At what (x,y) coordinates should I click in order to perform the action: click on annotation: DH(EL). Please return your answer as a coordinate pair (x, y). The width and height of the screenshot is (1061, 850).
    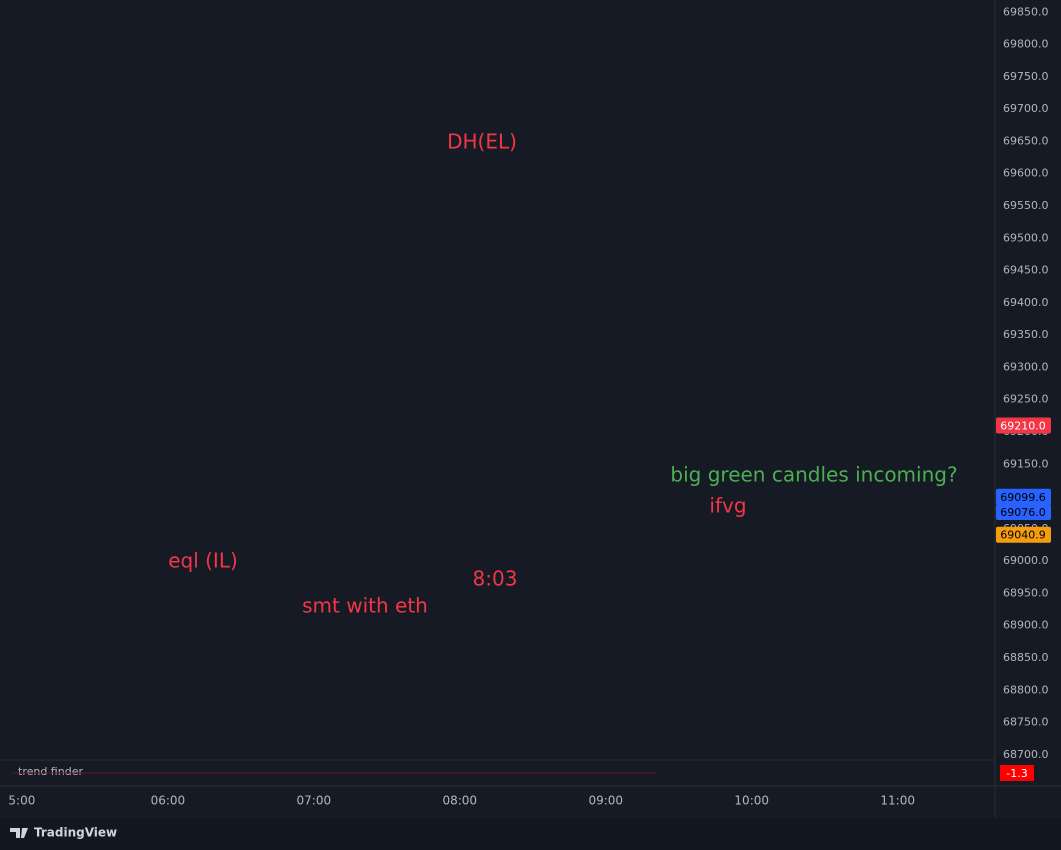
    Looking at the image, I should click on (482, 142).